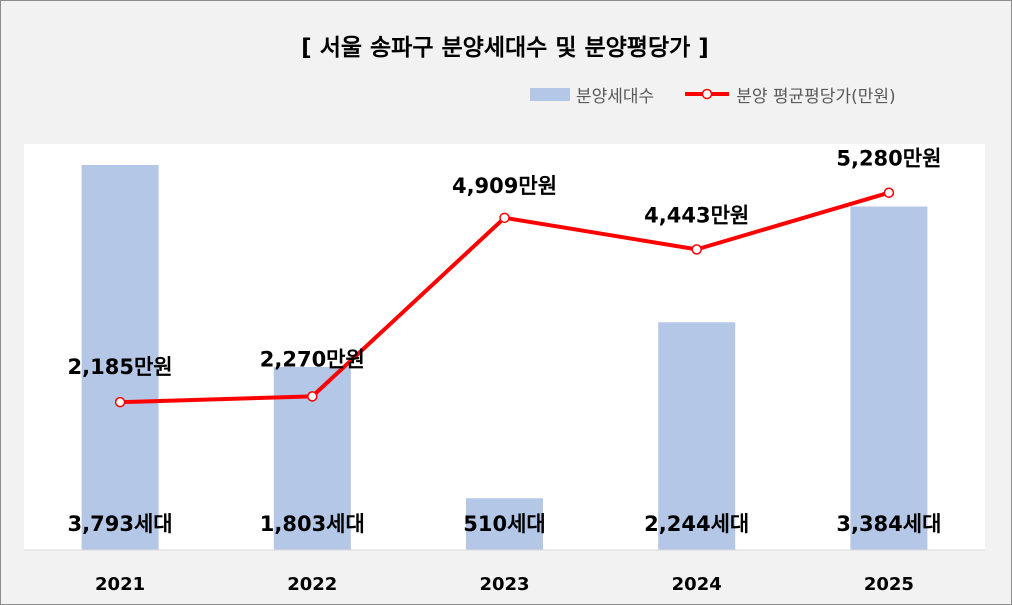 Image resolution: width=1012 pixels, height=605 pixels. Describe the element at coordinates (505, 48) in the screenshot. I see `chart-title: [ 서울 송파구 분양세대수 및 분양평당가 ]` at that location.